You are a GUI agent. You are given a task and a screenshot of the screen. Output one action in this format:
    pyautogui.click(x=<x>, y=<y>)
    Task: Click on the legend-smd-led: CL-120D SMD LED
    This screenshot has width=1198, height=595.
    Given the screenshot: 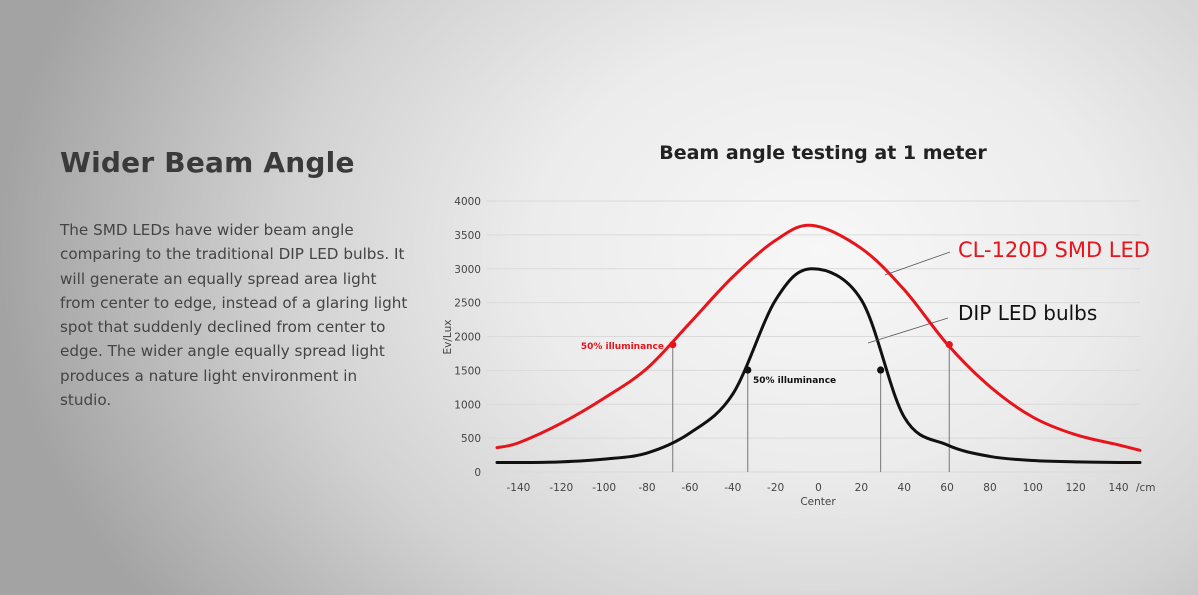 What is the action you would take?
    pyautogui.click(x=1054, y=250)
    